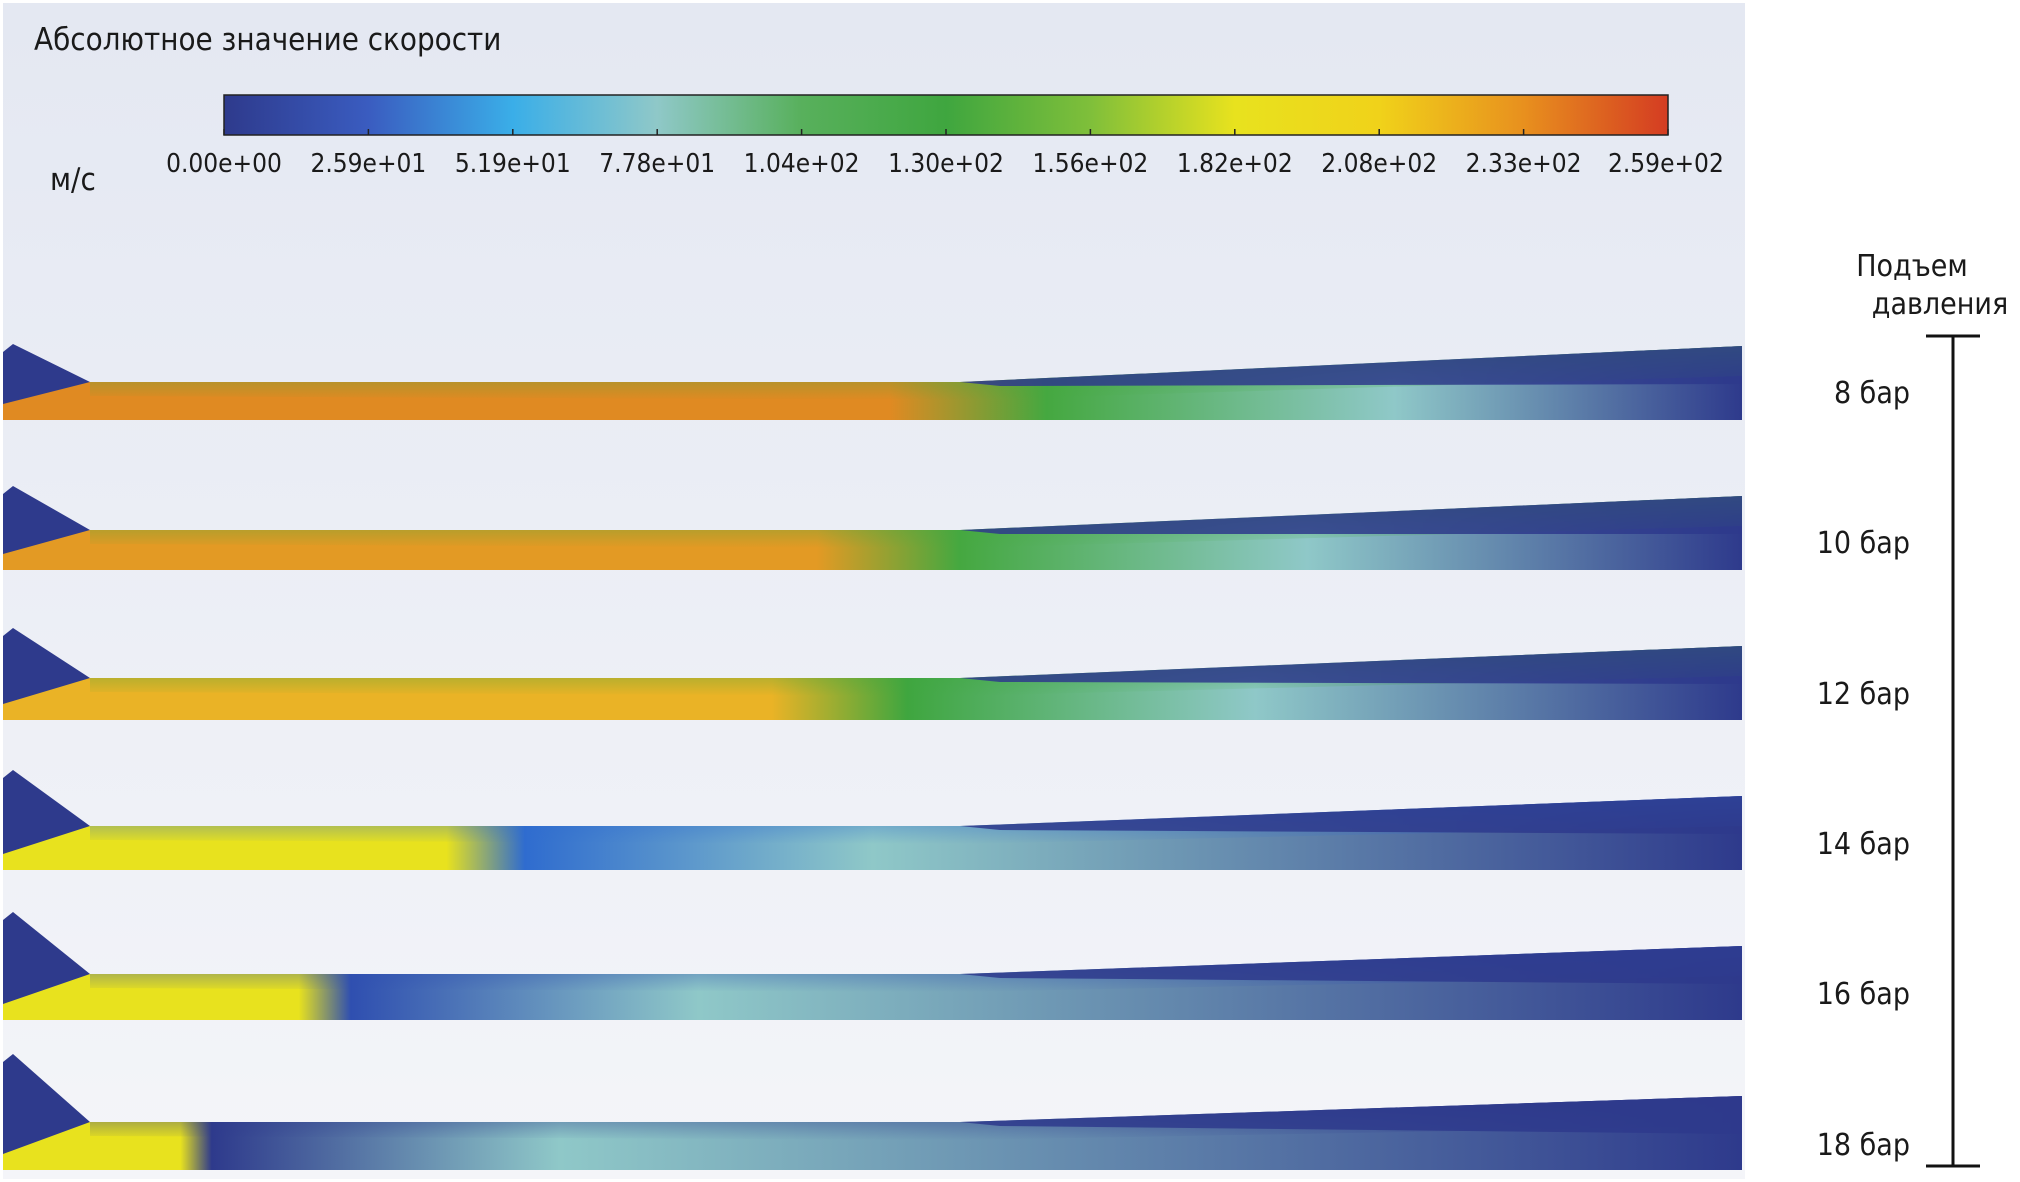 The image size is (2020, 1182). Describe the element at coordinates (1863, 1145) in the screenshot. I see `pressure-label: 18 бар` at that location.